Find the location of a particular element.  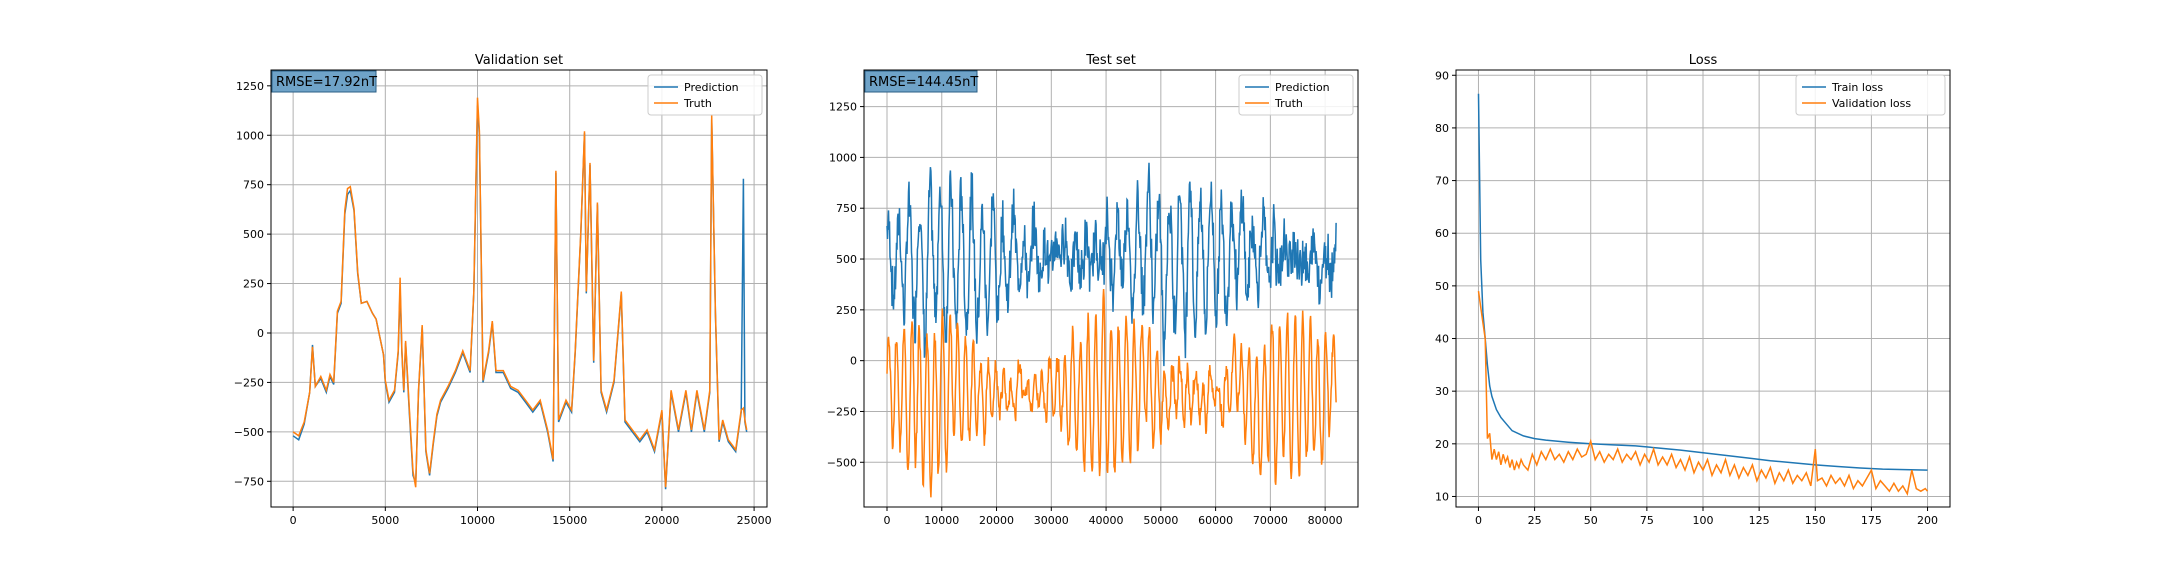

x-tick-label: 100 is located at coordinates (1703, 520).